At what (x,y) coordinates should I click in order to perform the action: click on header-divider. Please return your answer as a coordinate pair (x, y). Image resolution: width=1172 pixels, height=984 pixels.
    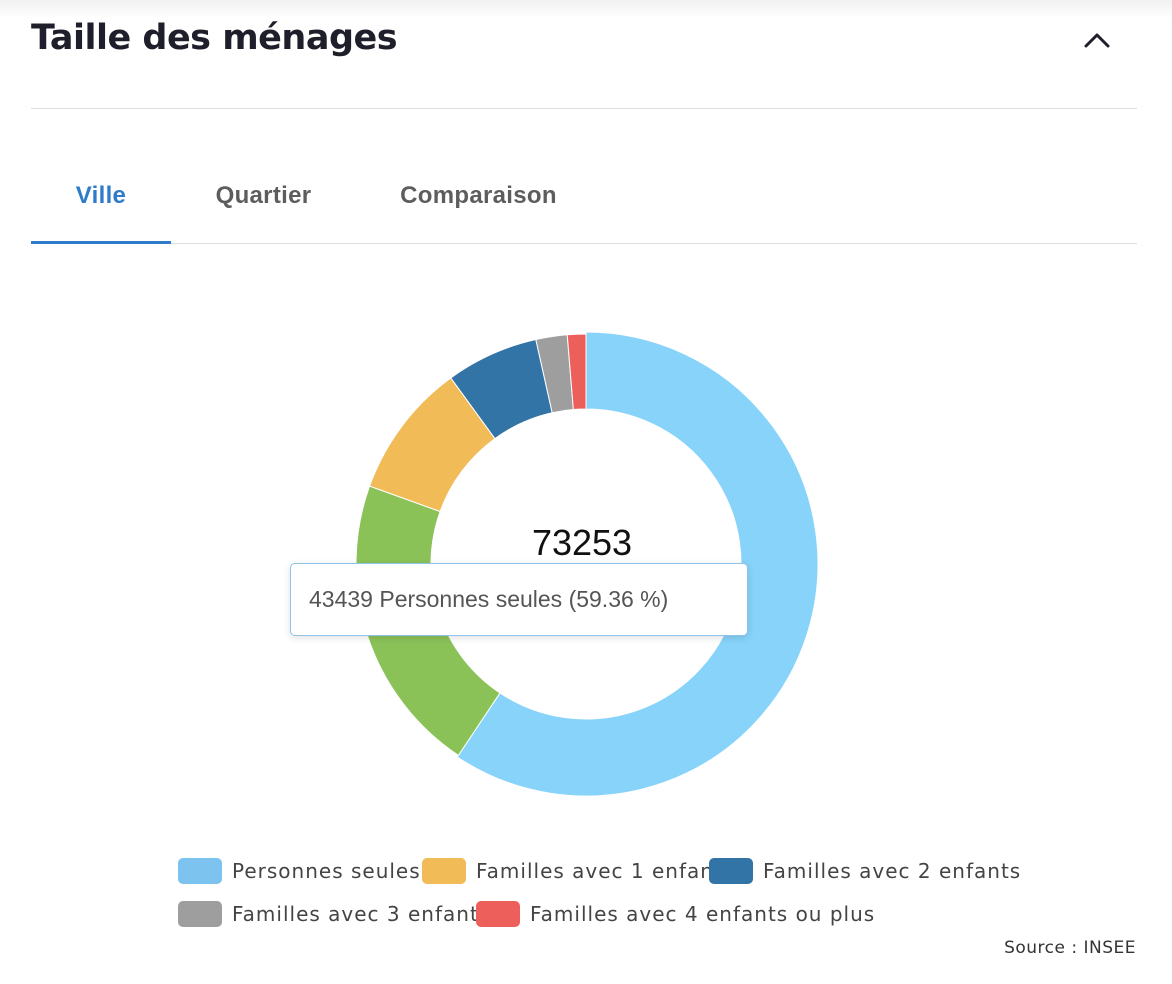
    Looking at the image, I should click on (584, 108).